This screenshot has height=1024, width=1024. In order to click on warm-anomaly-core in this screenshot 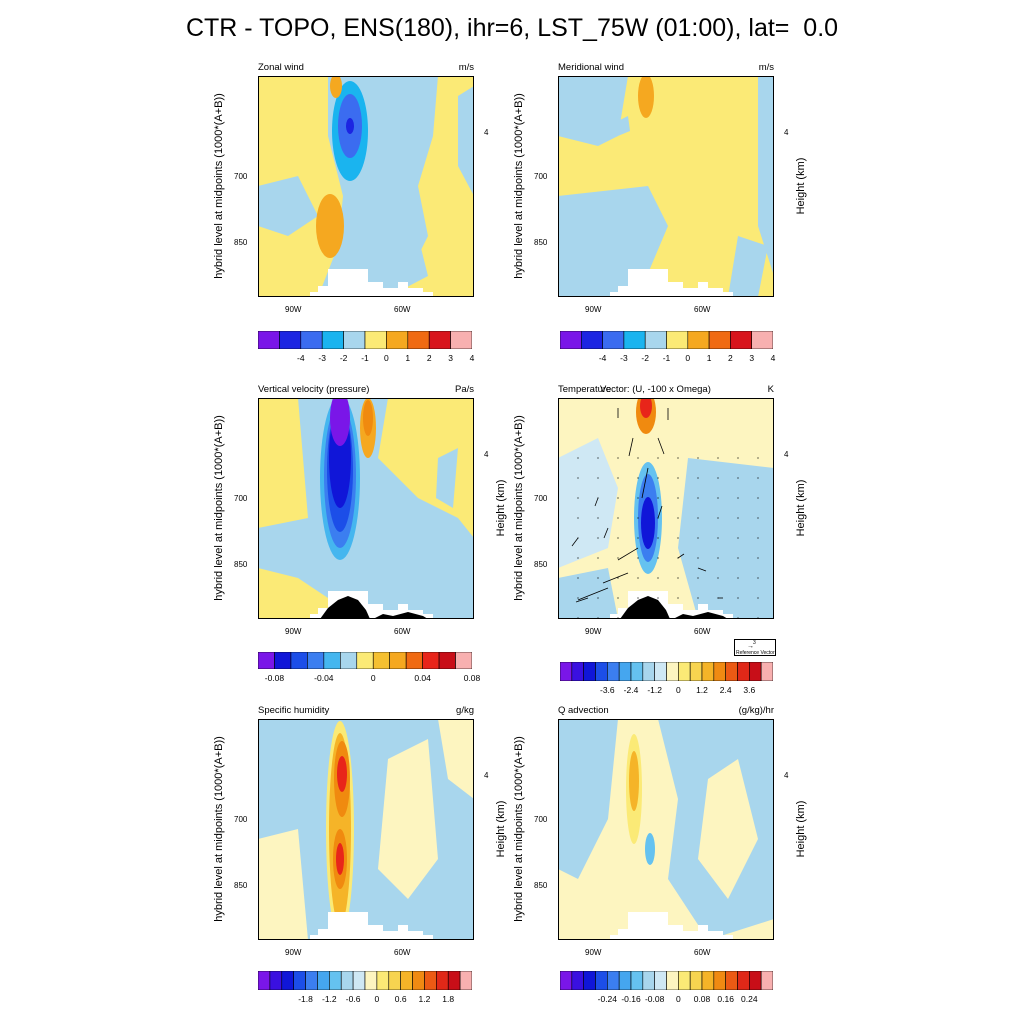, I will do `click(646, 408)`.